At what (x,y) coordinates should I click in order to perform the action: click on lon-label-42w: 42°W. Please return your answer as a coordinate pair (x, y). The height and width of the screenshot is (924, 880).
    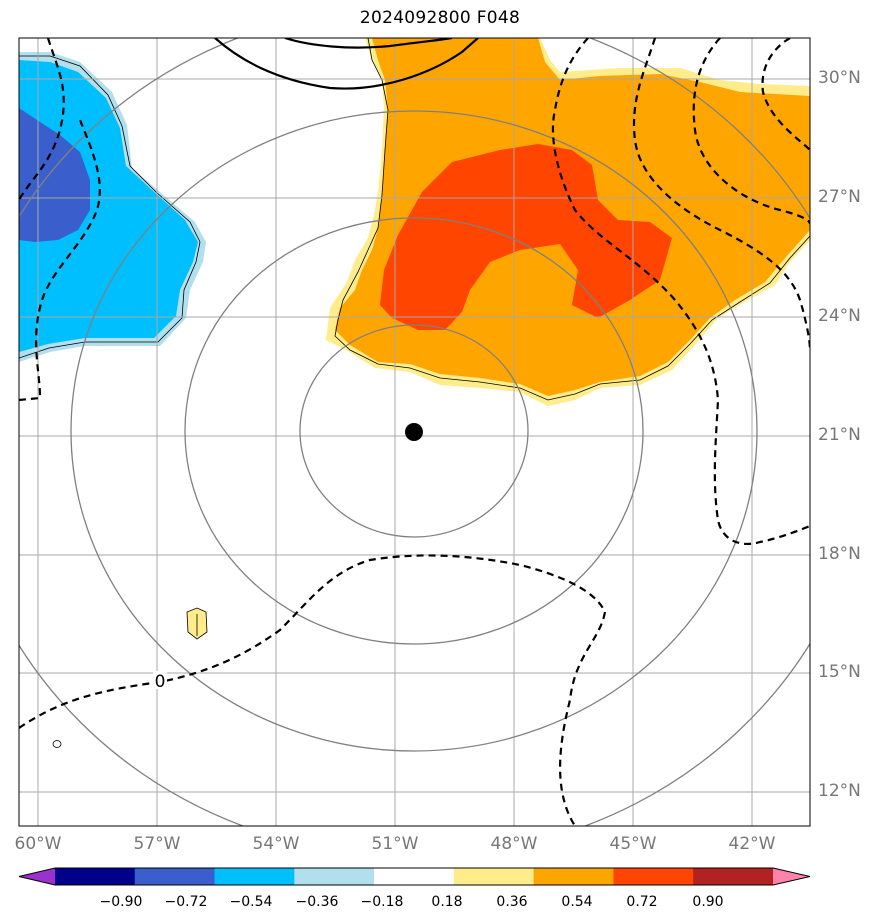
    Looking at the image, I should click on (752, 844).